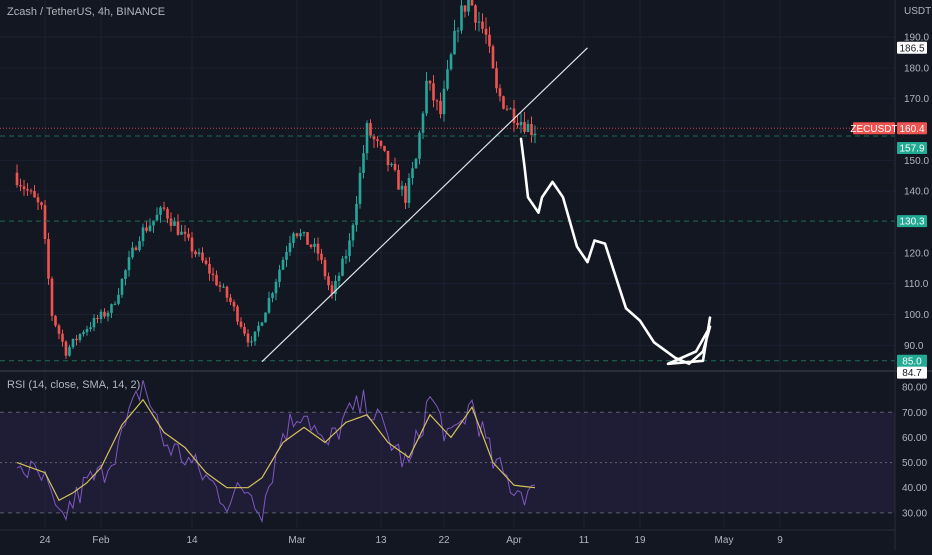 The width and height of the screenshot is (932, 555). What do you see at coordinates (914, 438) in the screenshot?
I see `rsi-tick-label: 60.00` at bounding box center [914, 438].